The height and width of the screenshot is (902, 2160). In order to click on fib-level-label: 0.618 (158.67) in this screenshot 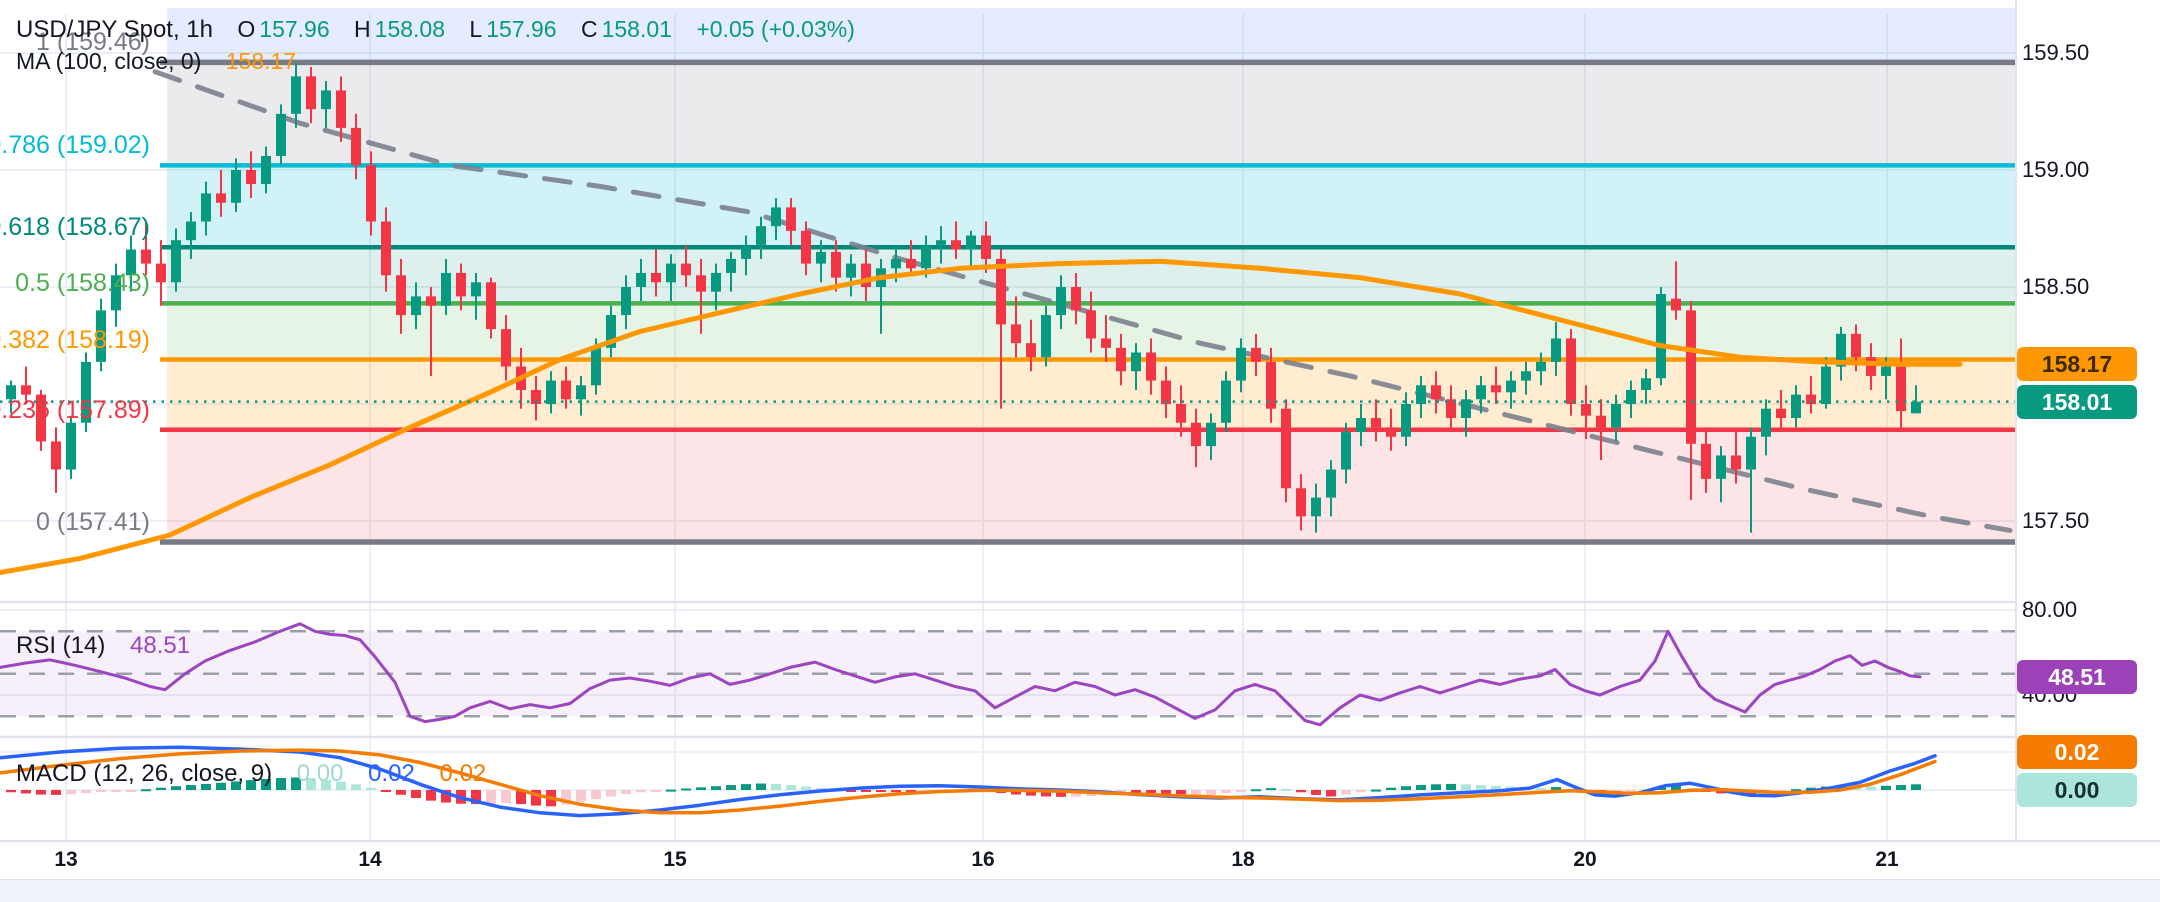, I will do `click(75, 227)`.